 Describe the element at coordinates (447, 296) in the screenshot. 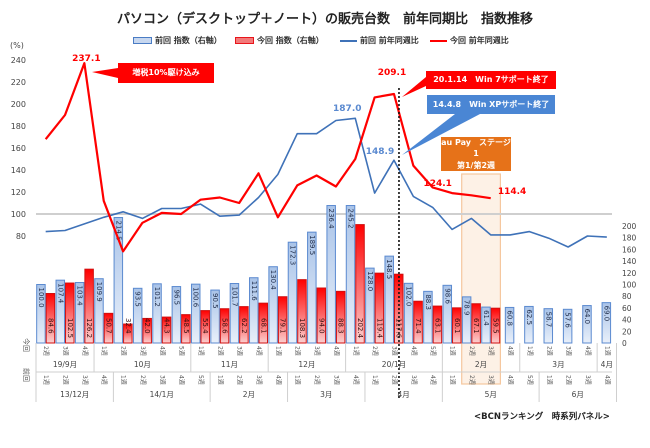

I see `bar-label-previous: 98.6` at that location.